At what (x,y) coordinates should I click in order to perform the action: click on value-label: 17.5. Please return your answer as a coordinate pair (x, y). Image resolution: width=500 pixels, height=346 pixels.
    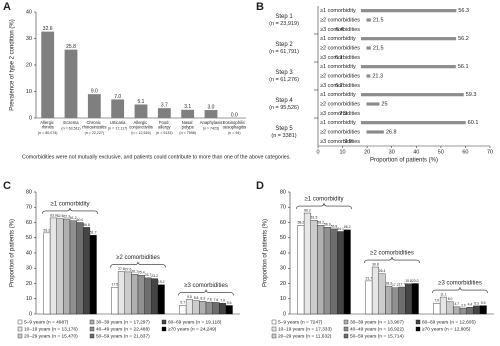
    Looking at the image, I should click on (114, 285).